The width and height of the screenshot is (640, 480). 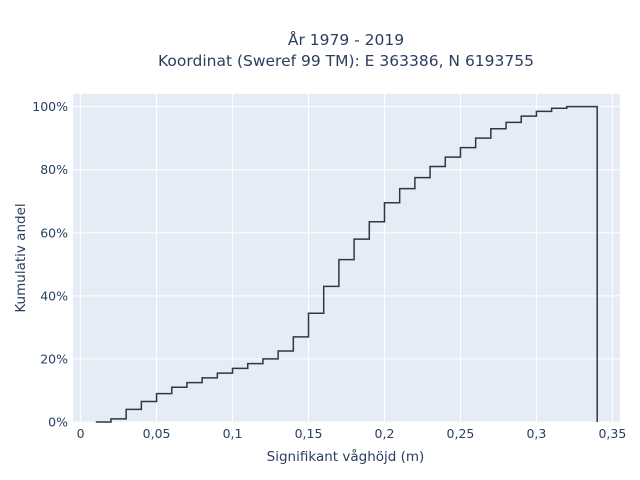 What do you see at coordinates (50, 264) in the screenshot?
I see `y-axis-ticks: 0% 20% 40% 60% 80% 100%` at bounding box center [50, 264].